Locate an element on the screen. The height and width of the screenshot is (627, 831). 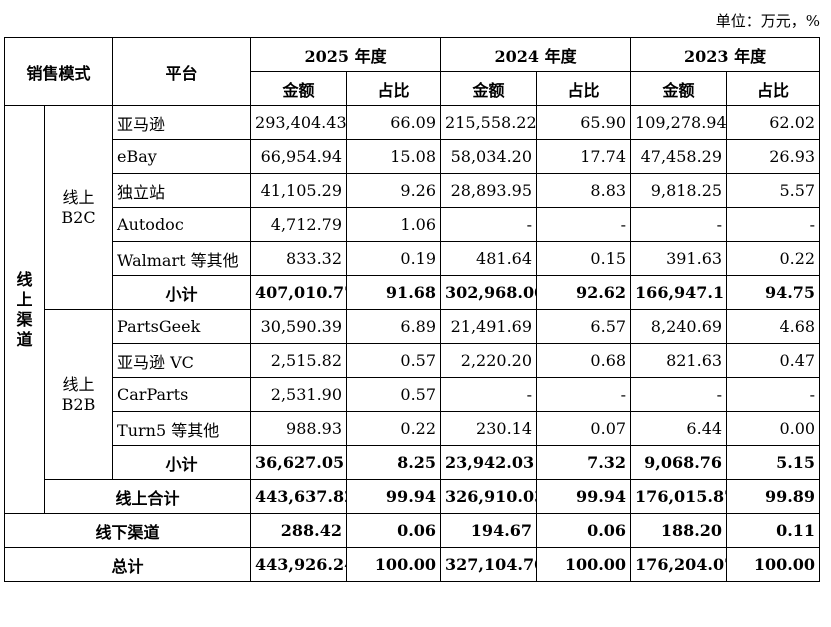
share-cell: 6.89 is located at coordinates (394, 326).